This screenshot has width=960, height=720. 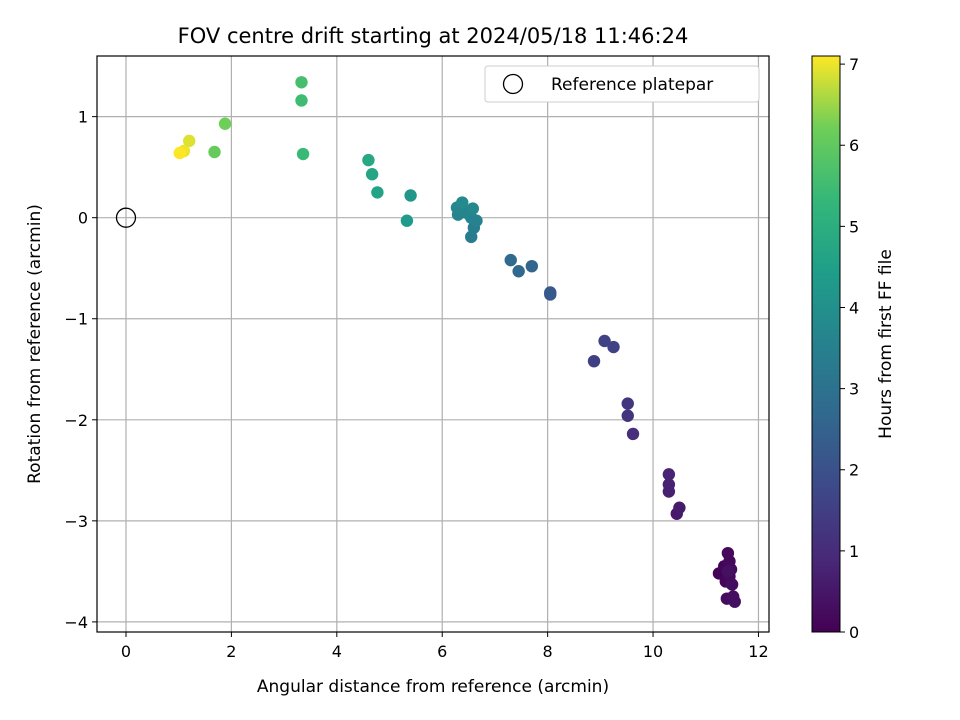 What do you see at coordinates (76, 622) in the screenshot?
I see `y-tick-label: −4` at bounding box center [76, 622].